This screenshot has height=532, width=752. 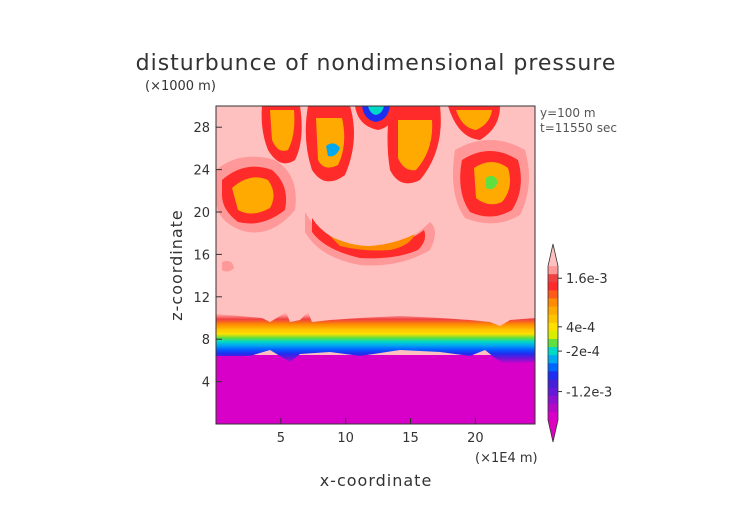 I want to click on feature-cyan-spot, so click(x=333, y=150).